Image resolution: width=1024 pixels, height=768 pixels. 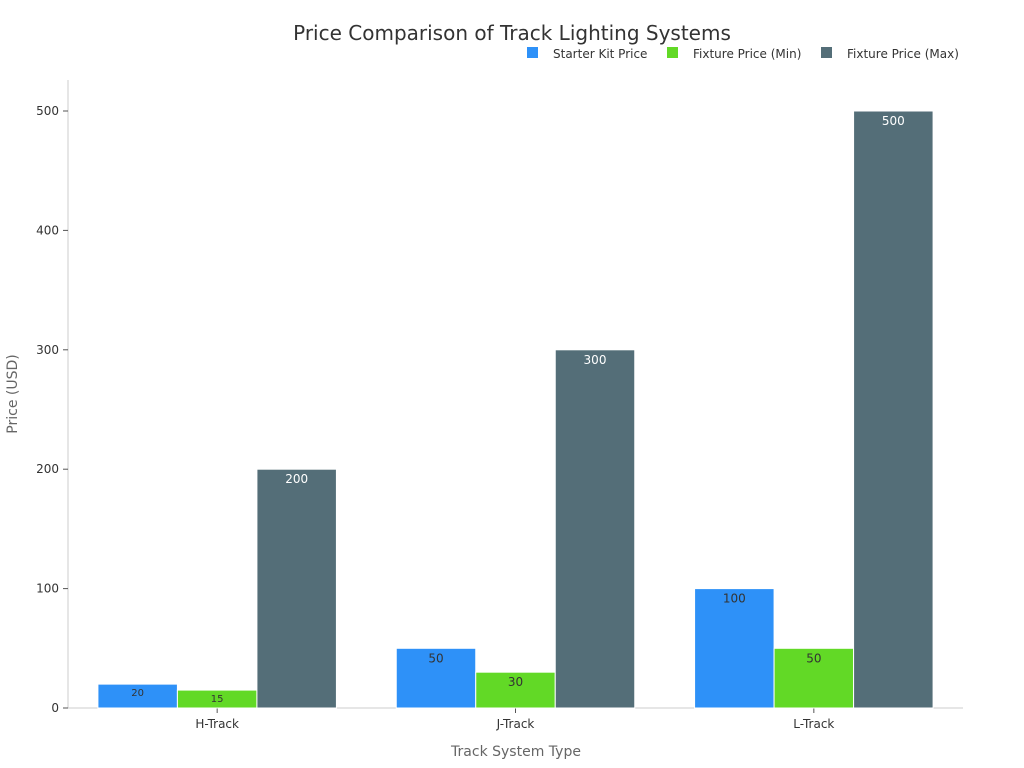 What do you see at coordinates (893, 121) in the screenshot?
I see `data-label: 500` at bounding box center [893, 121].